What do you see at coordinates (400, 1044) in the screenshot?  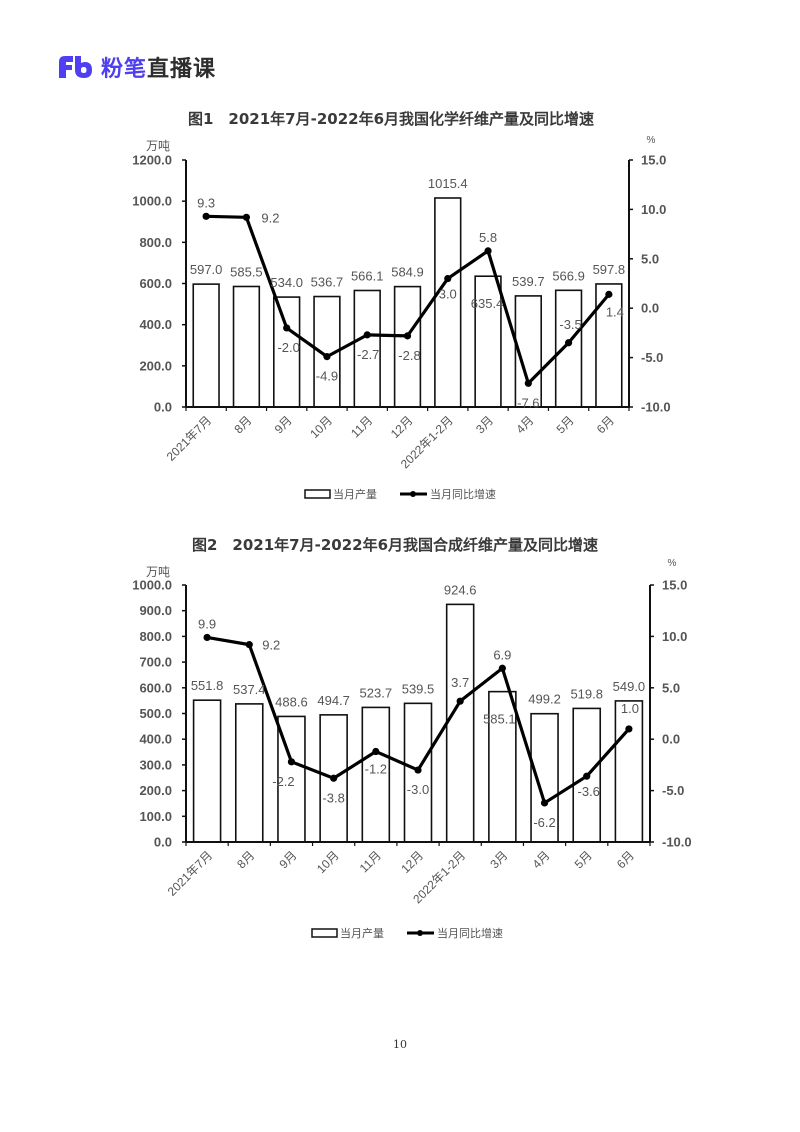 I see `page-number: 10` at bounding box center [400, 1044].